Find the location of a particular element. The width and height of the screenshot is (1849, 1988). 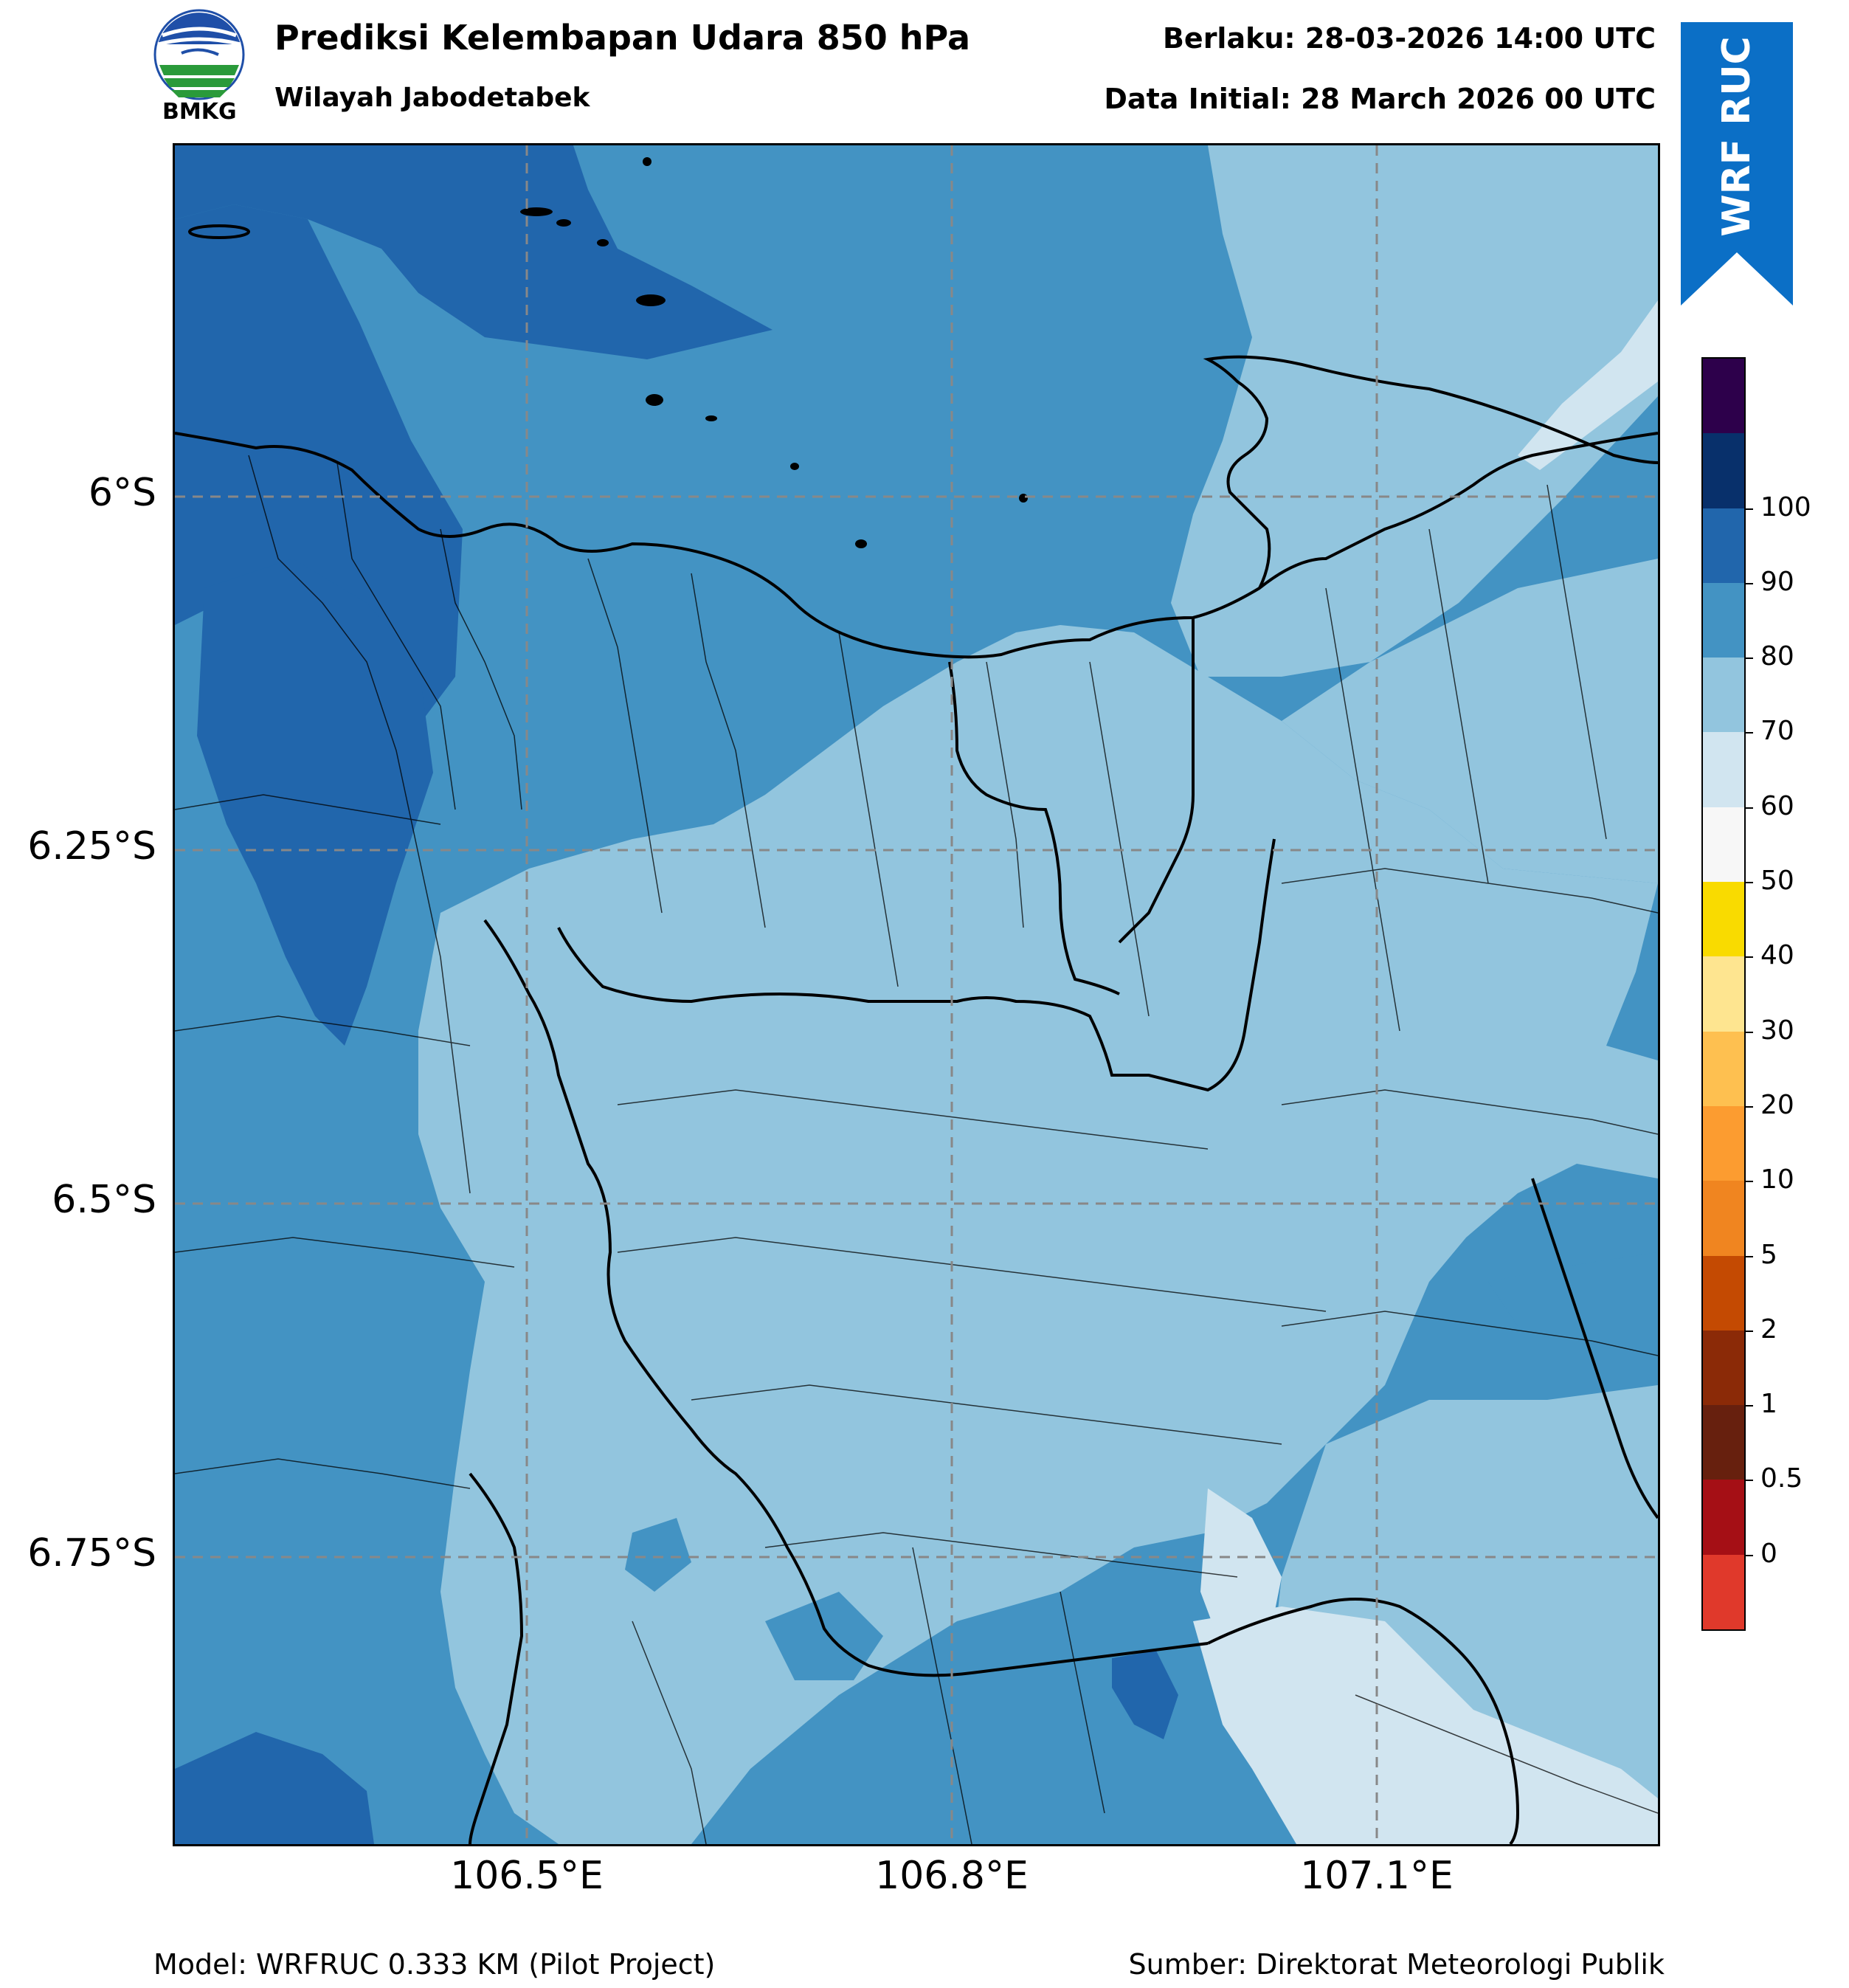

valid-time: Berlaku: 28-03-2026 14:00 UTC is located at coordinates (1409, 38).